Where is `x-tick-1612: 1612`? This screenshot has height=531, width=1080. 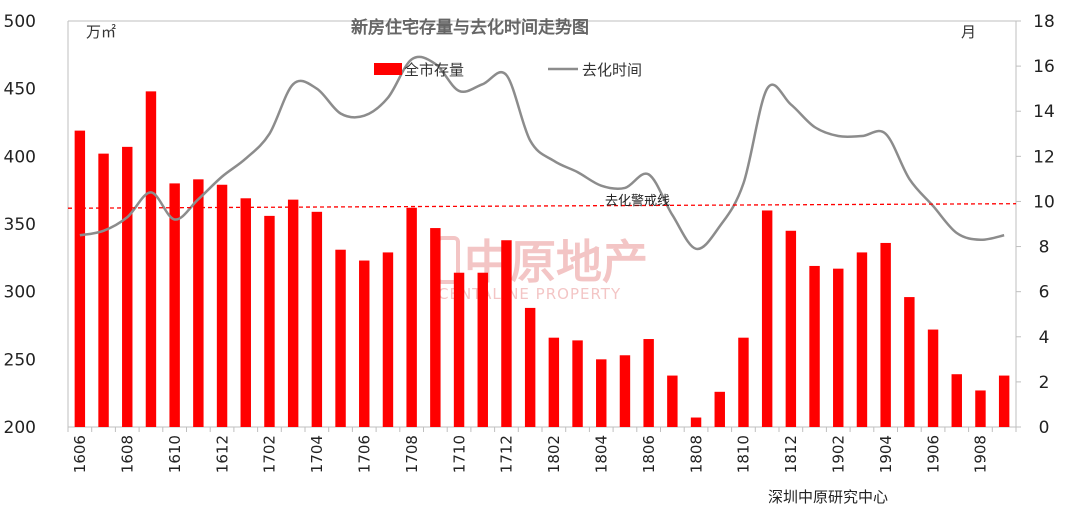
x-tick-1612: 1612 is located at coordinates (222, 454).